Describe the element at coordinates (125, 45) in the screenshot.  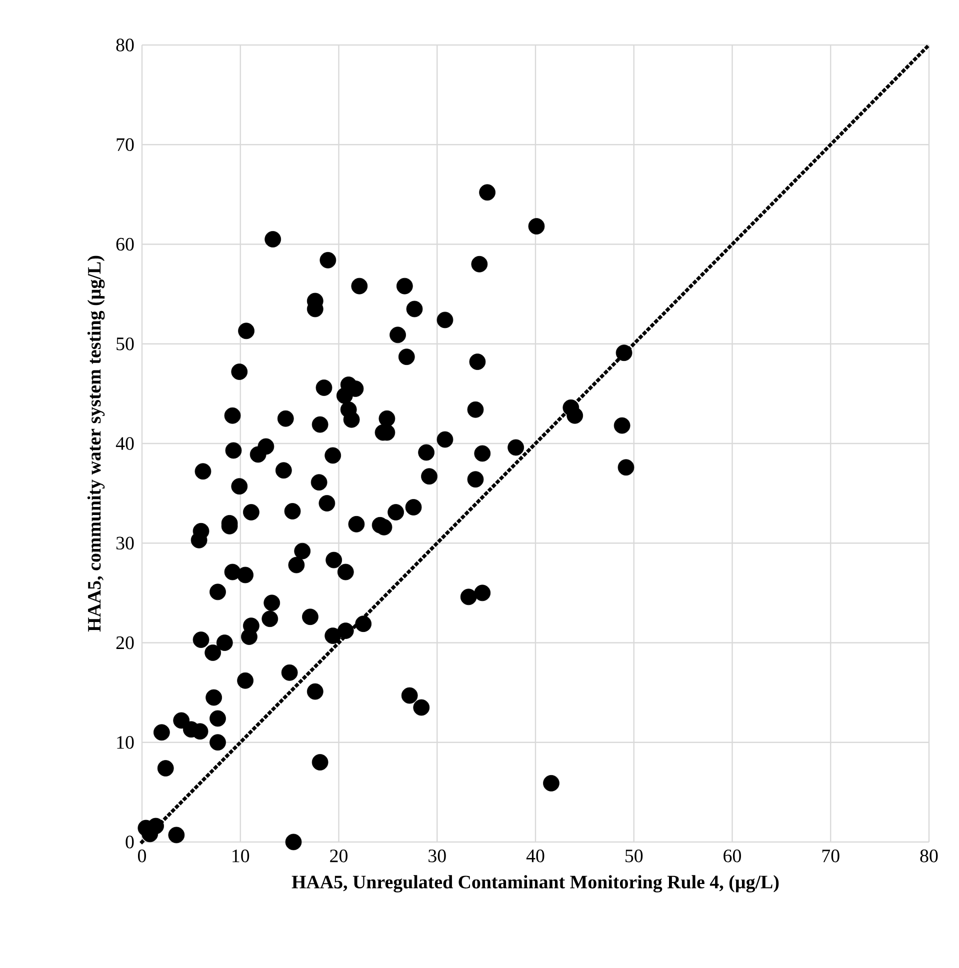
I see `y-tick-label: 80` at that location.